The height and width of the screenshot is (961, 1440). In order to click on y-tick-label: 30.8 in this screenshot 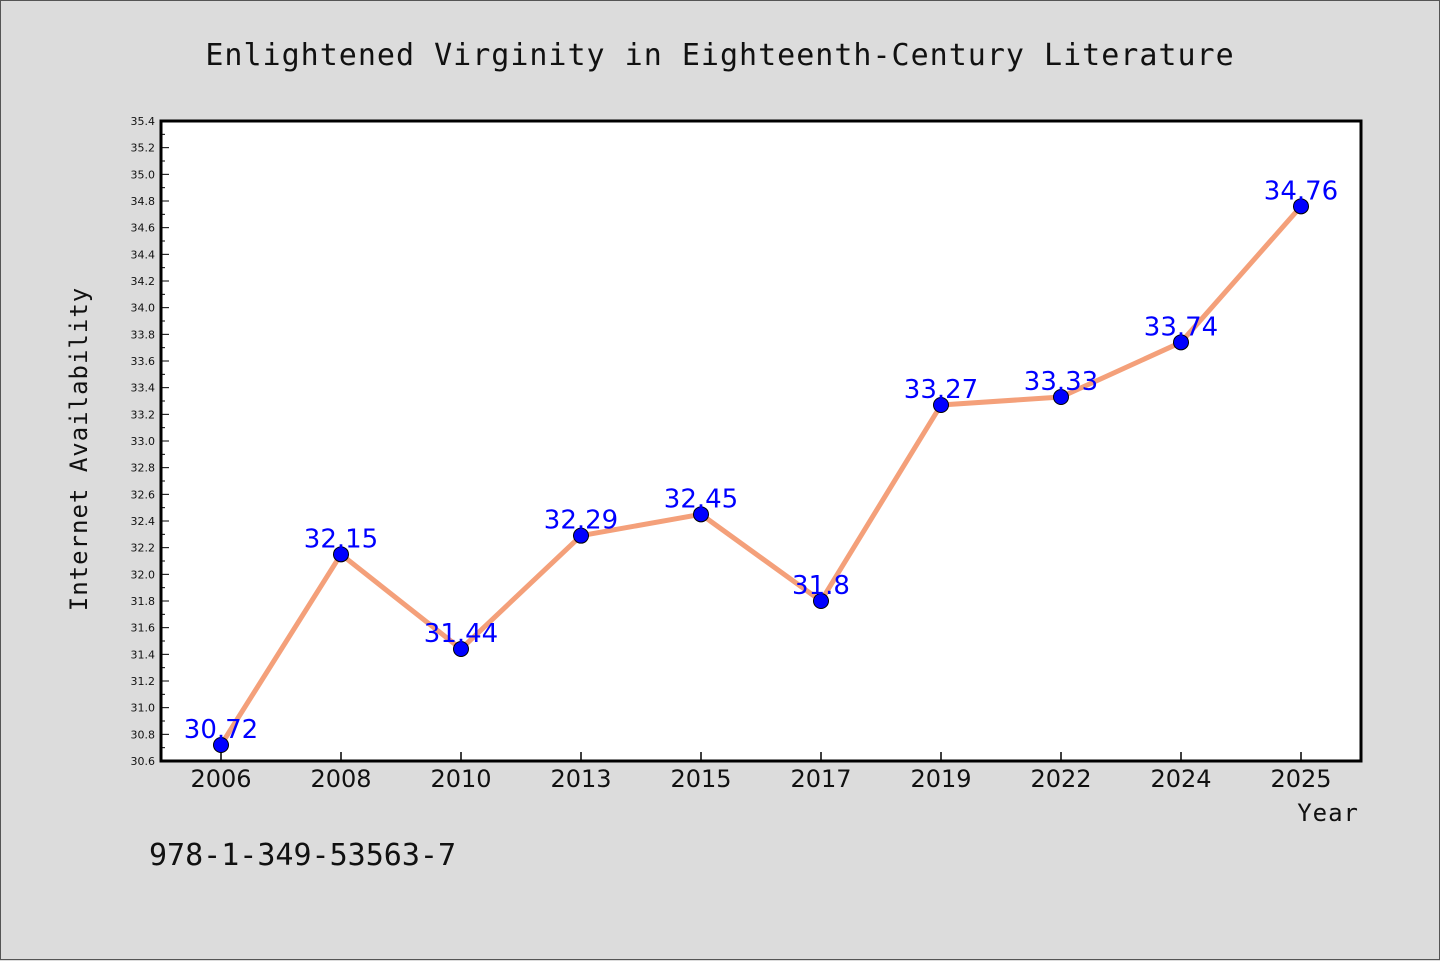, I will do `click(143, 734)`.